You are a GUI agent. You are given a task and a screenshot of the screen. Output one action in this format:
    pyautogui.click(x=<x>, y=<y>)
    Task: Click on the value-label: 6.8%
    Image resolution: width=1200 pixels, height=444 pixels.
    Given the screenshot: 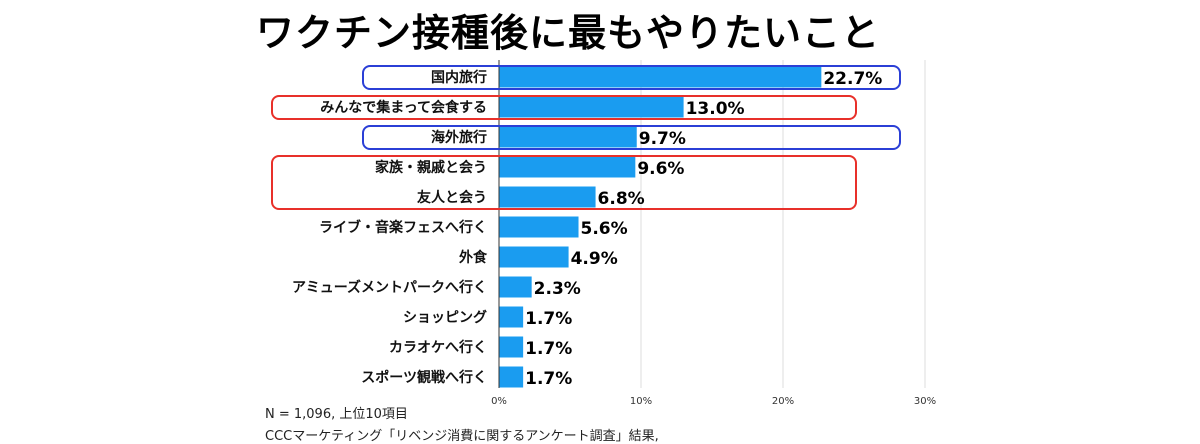 What is the action you would take?
    pyautogui.click(x=621, y=199)
    